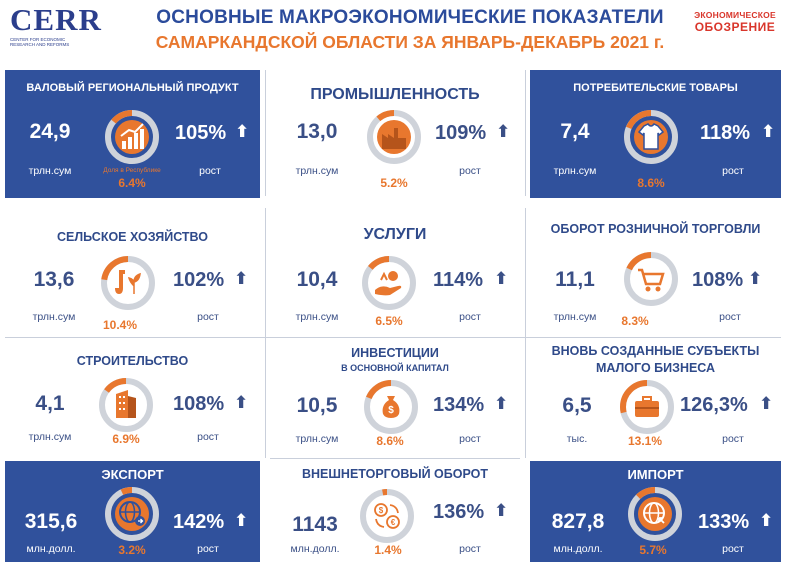 This screenshot has height=567, width=786. What do you see at coordinates (395, 234) in the screenshot?
I see `card-title: УСЛУГИ` at bounding box center [395, 234].